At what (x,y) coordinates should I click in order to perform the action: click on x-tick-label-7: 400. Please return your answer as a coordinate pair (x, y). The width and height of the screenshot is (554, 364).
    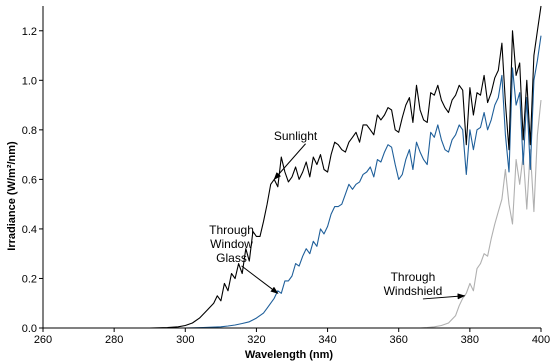
    Looking at the image, I should click on (541, 340).